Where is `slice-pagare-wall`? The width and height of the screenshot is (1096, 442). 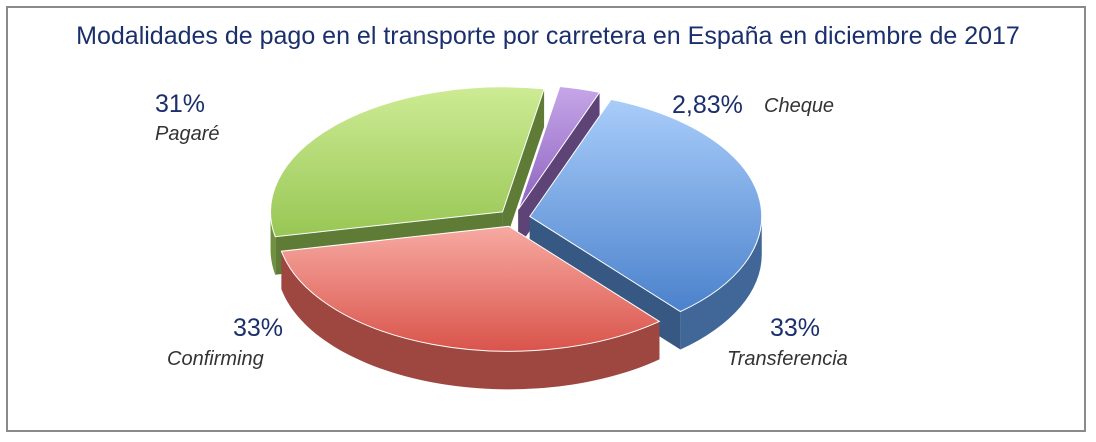
slice-pagare-wall is located at coordinates (523, 169).